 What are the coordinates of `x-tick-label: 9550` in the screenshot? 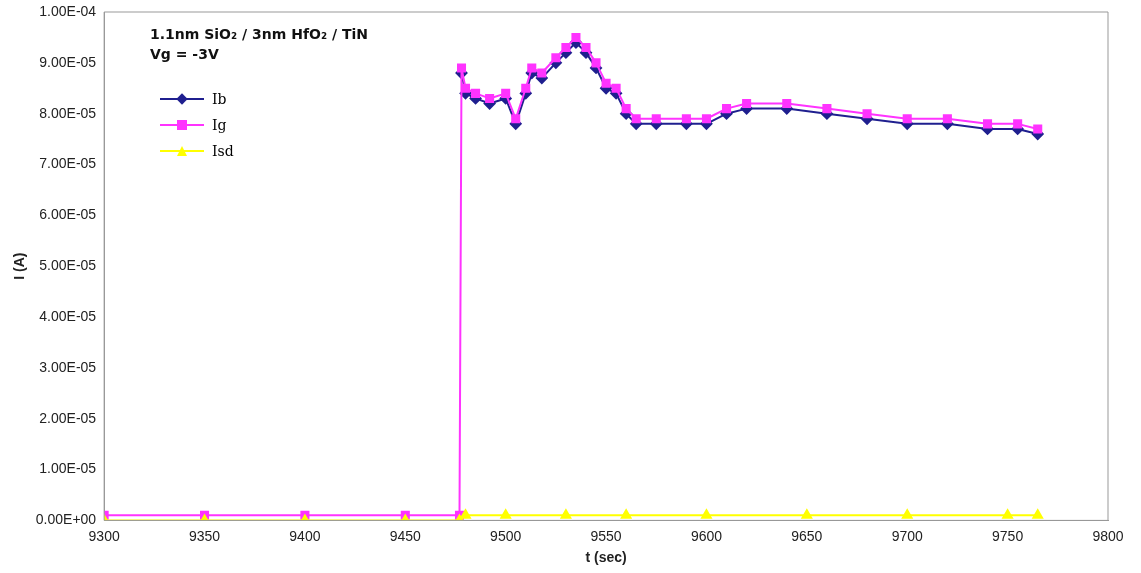 It's located at (606, 535).